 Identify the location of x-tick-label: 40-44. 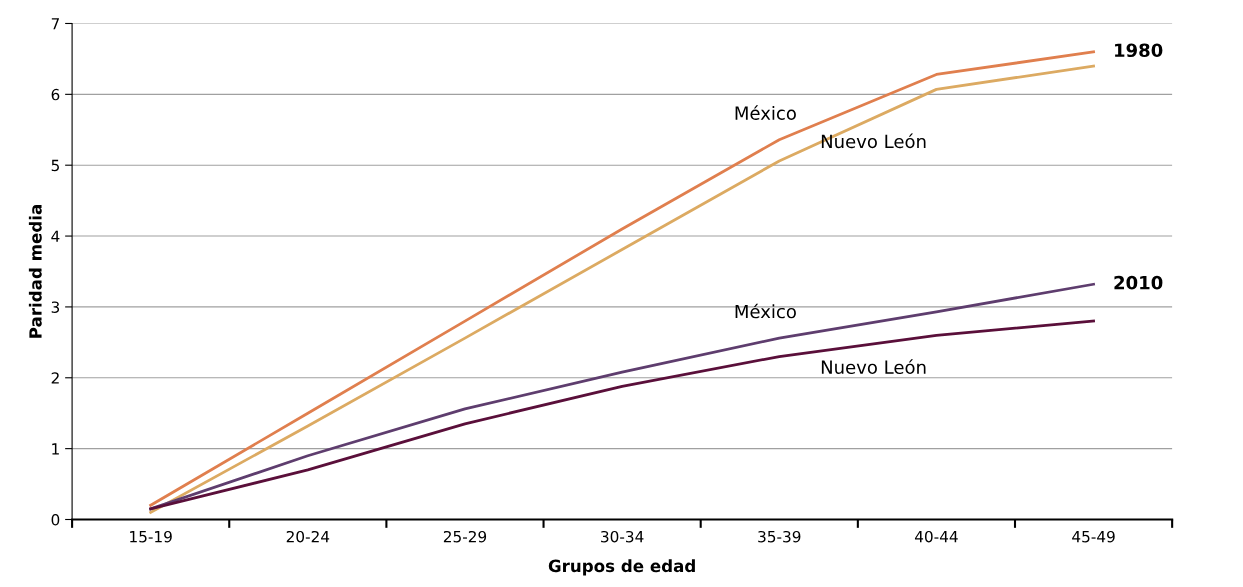
(936, 536).